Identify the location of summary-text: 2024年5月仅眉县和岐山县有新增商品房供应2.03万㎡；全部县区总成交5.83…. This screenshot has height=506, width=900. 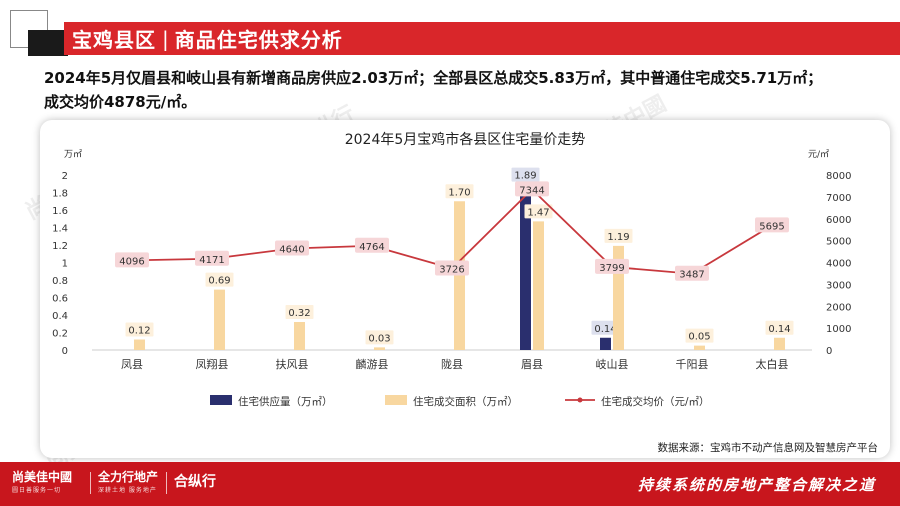
(469, 90).